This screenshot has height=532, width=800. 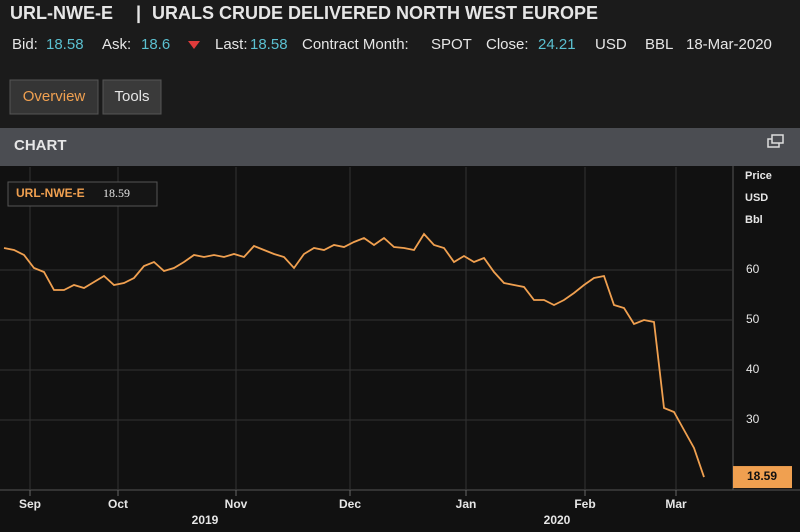 What do you see at coordinates (116, 193) in the screenshot?
I see `legend-value: 18.59` at bounding box center [116, 193].